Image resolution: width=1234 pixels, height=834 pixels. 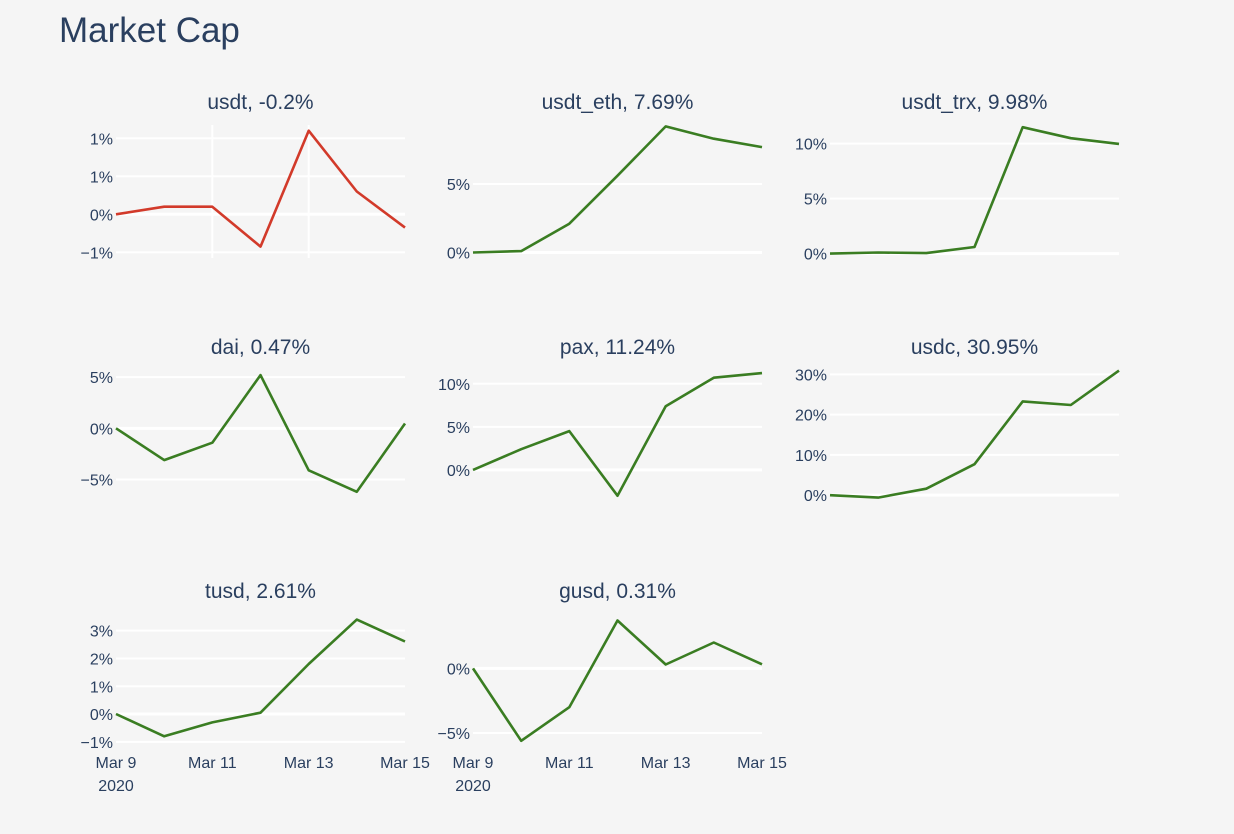 What do you see at coordinates (618, 102) in the screenshot?
I see `subplot-title: usdt_eth, 7.69%` at bounding box center [618, 102].